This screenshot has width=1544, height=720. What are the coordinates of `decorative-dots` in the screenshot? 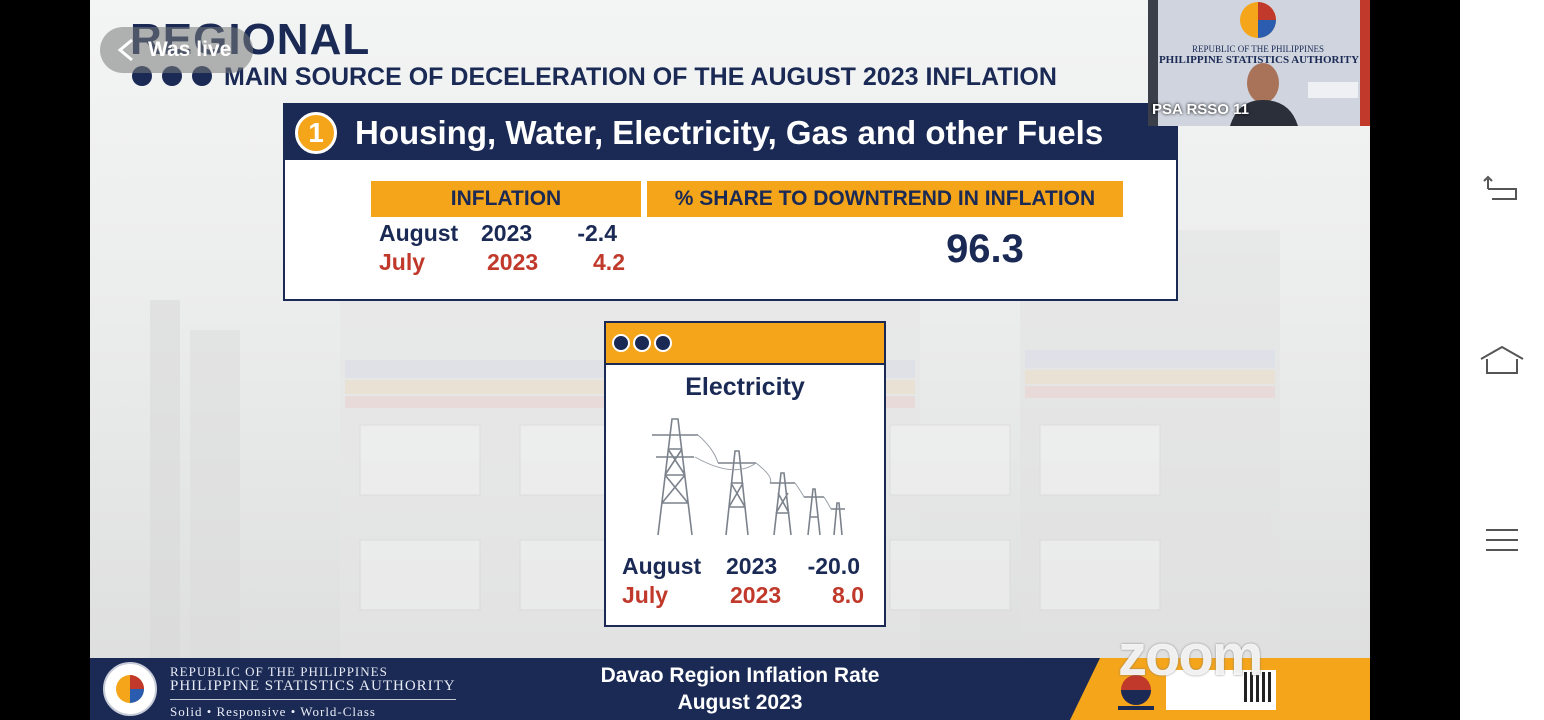 It's located at (642, 343).